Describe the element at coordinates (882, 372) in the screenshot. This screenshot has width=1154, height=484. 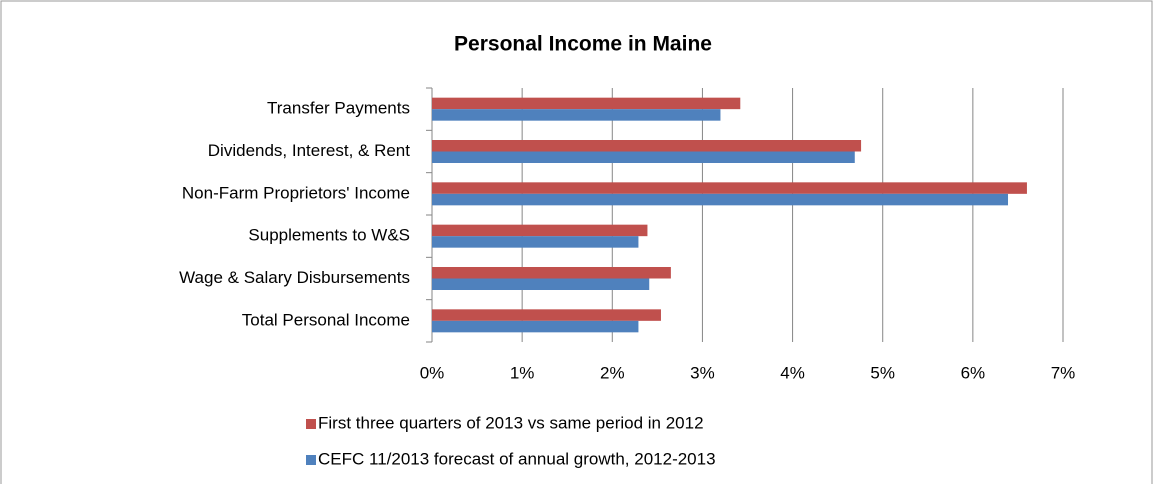
I see `x-tick-label: 5%` at that location.